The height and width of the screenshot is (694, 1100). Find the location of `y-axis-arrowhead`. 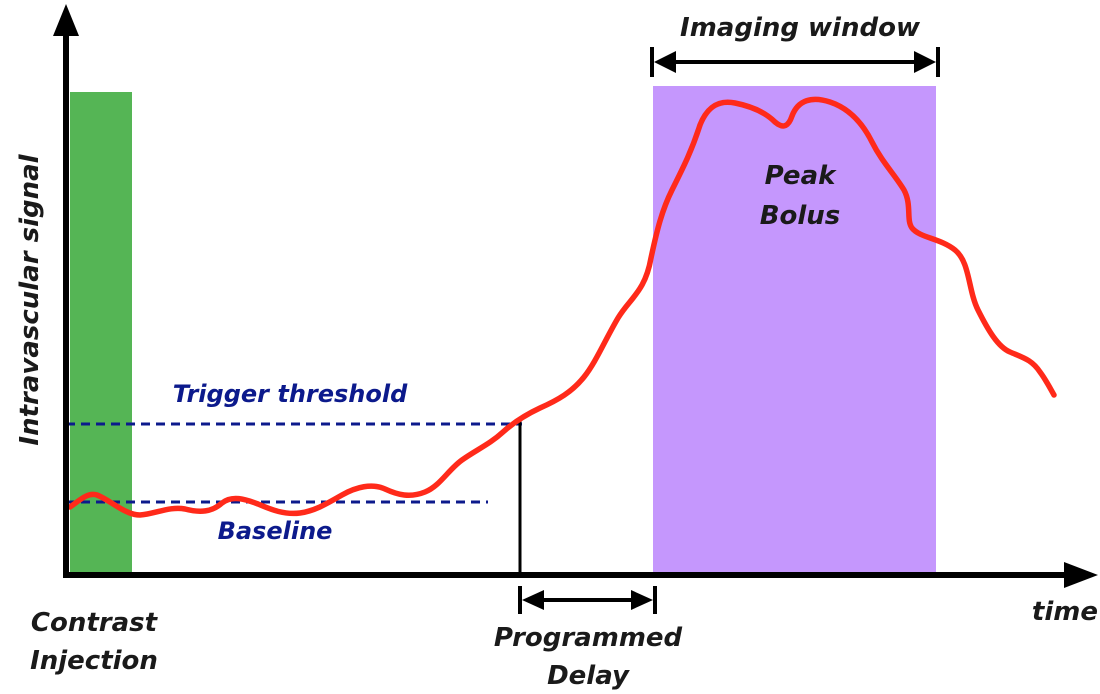

y-axis-arrowhead is located at coordinates (66, 20).